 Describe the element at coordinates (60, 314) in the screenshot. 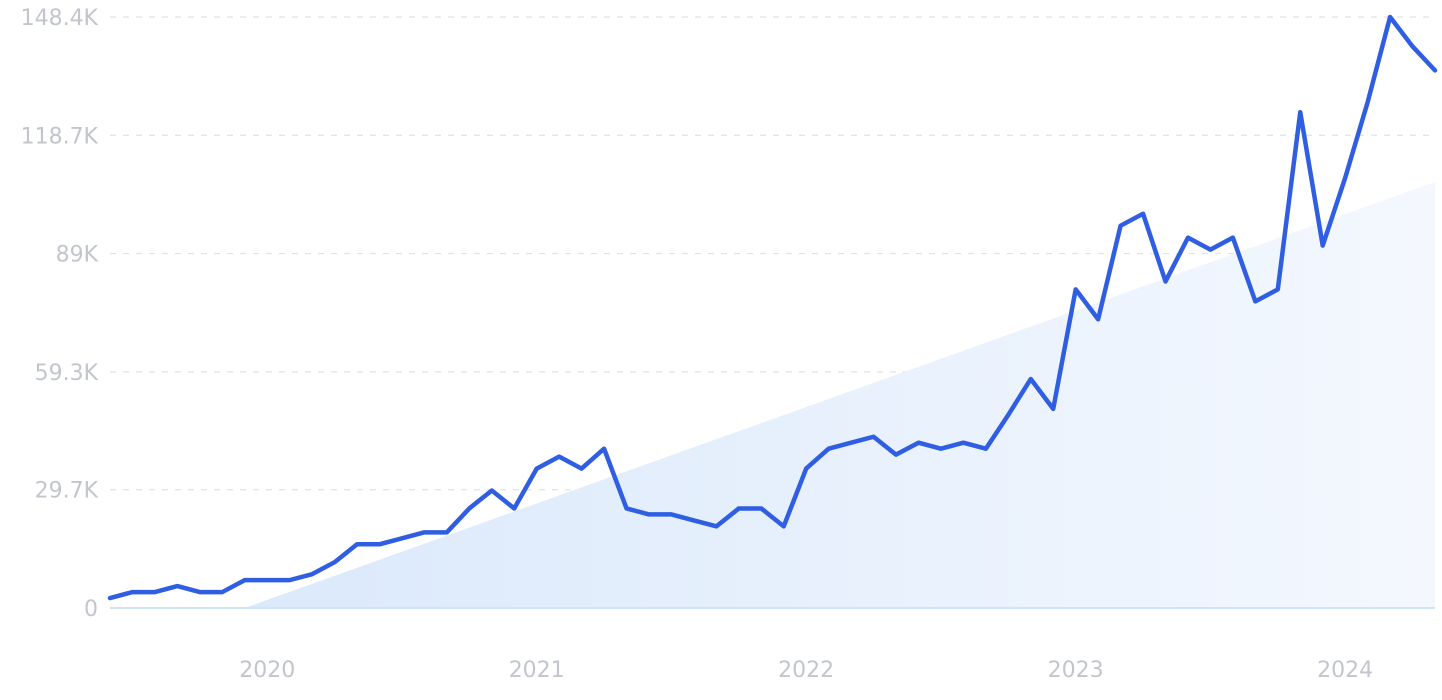

I see `y-axis: 0 29.7K 59.3K 89K 118.7K 148.4K` at that location.